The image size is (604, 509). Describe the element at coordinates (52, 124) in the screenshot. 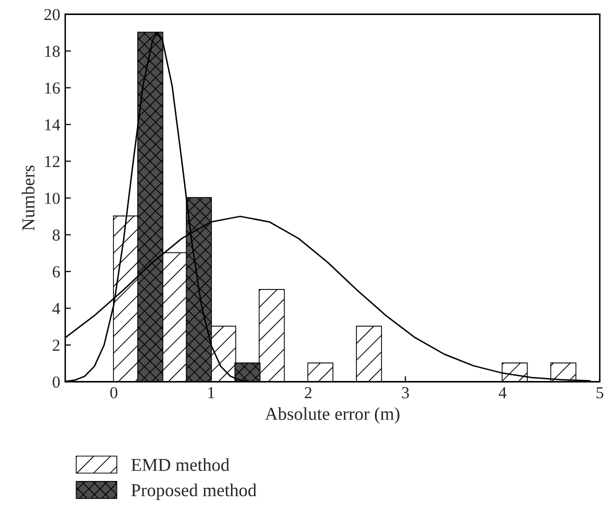

I see `y-tick-label: 14` at that location.